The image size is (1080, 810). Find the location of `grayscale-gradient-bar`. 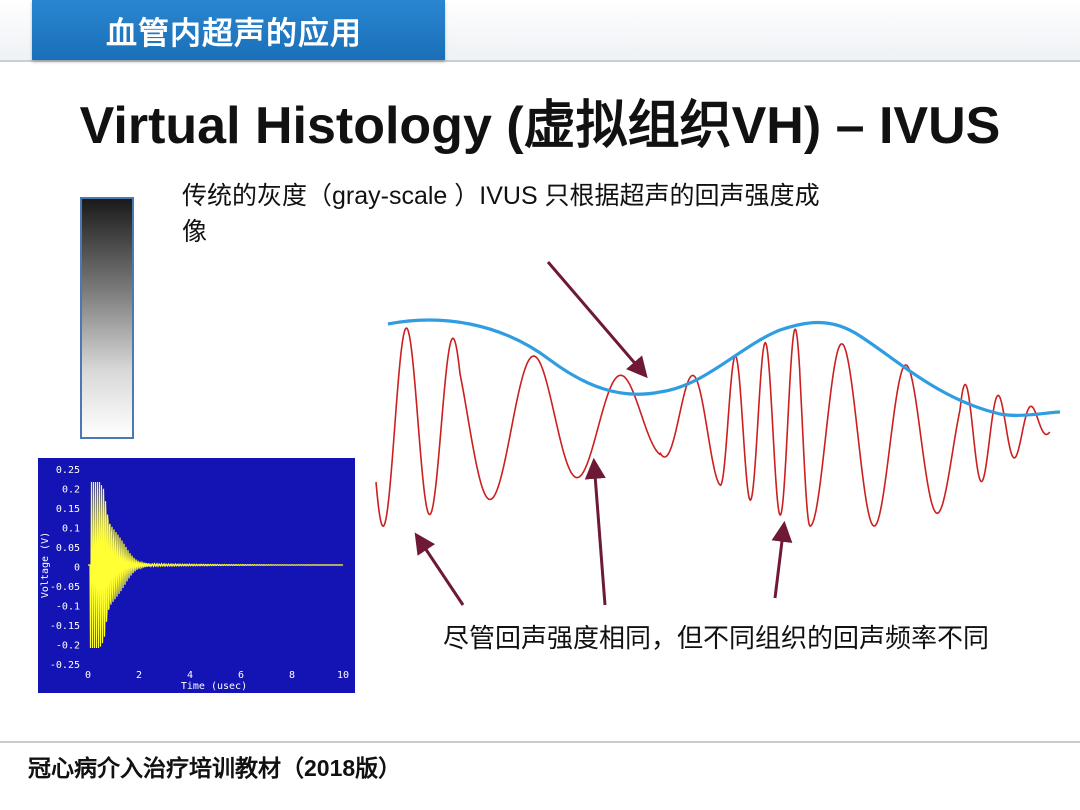

grayscale-gradient-bar is located at coordinates (107, 318).